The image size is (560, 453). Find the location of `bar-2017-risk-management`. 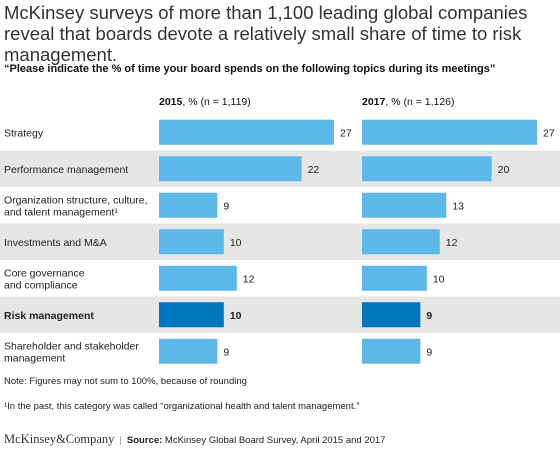

bar-2017-risk-management is located at coordinates (391, 315).